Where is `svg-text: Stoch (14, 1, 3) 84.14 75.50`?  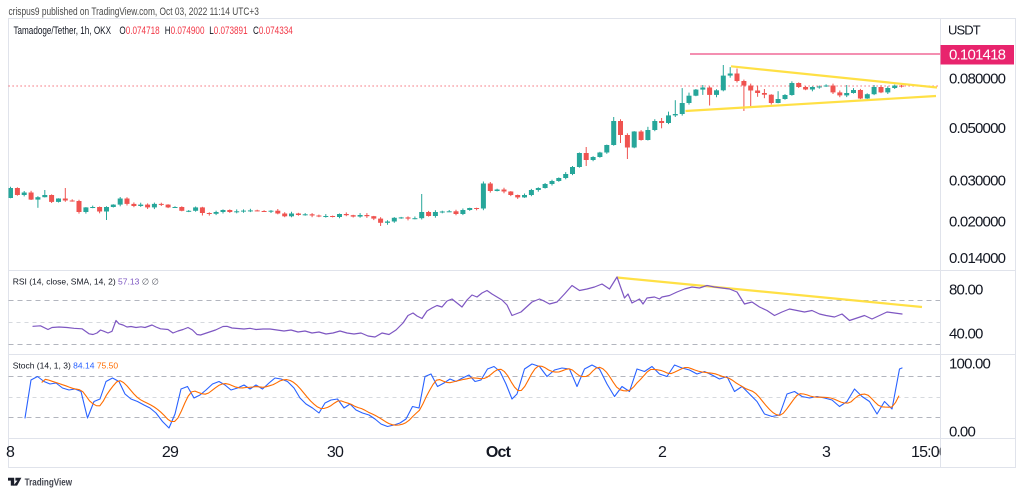 svg-text: Stoch (14, 1, 3) 84.14 75.50 is located at coordinates (66, 366).